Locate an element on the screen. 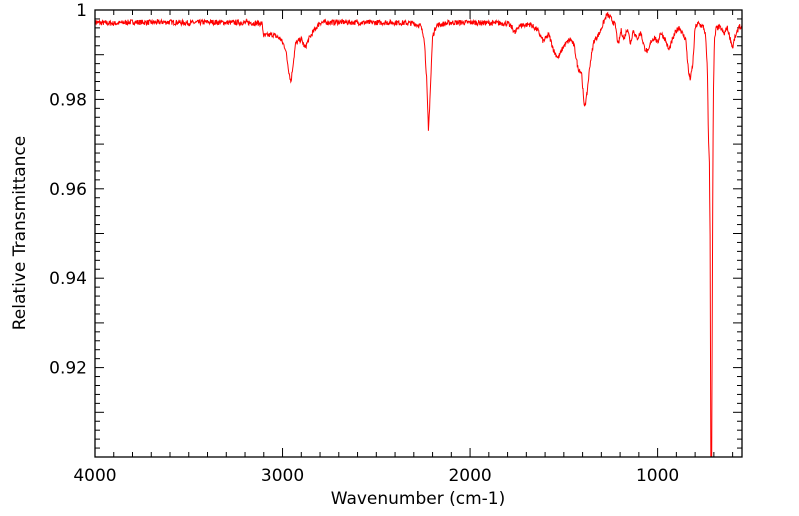 The height and width of the screenshot is (516, 799). y-tick-label: 0.94 is located at coordinates (68, 279).